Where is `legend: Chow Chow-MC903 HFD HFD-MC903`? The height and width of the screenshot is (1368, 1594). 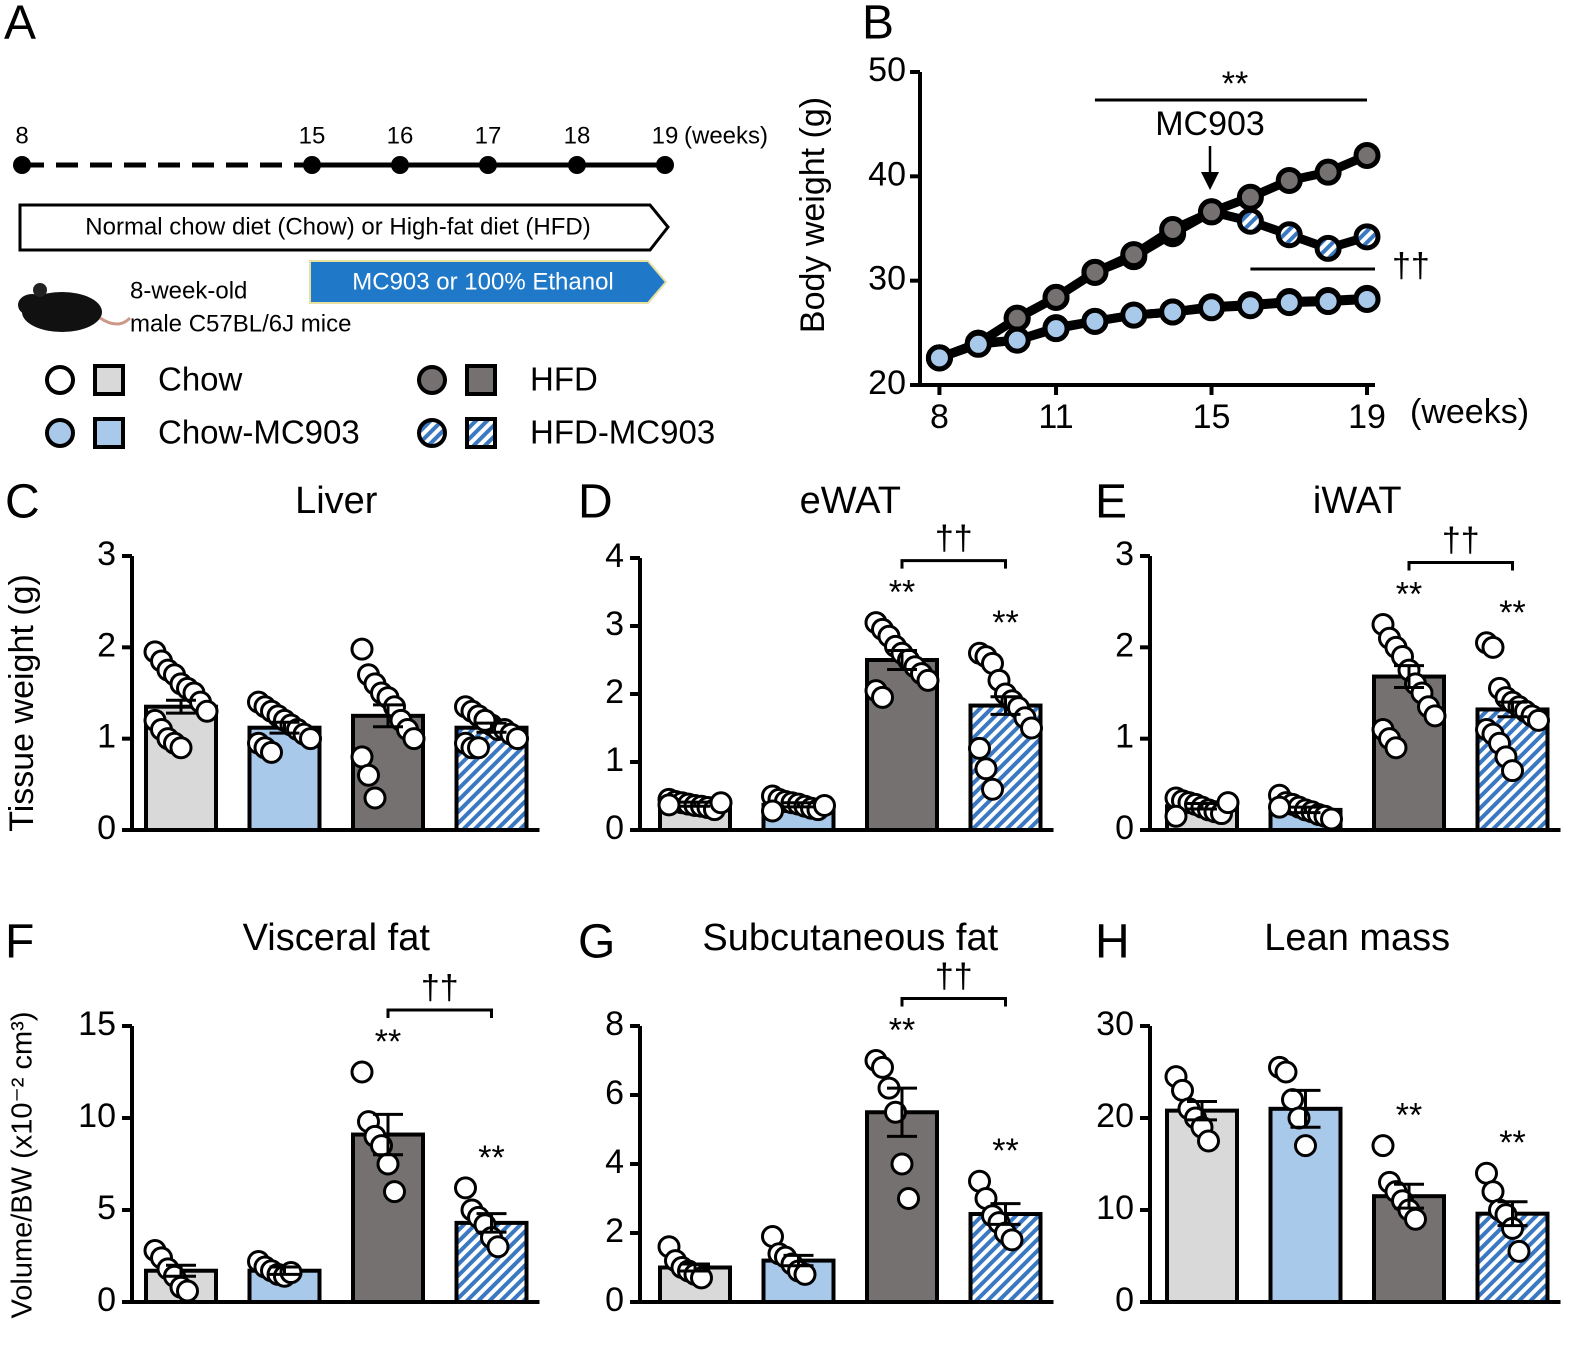
legend: Chow Chow-MC903 HFD HFD-MC903 is located at coordinates (380, 406).